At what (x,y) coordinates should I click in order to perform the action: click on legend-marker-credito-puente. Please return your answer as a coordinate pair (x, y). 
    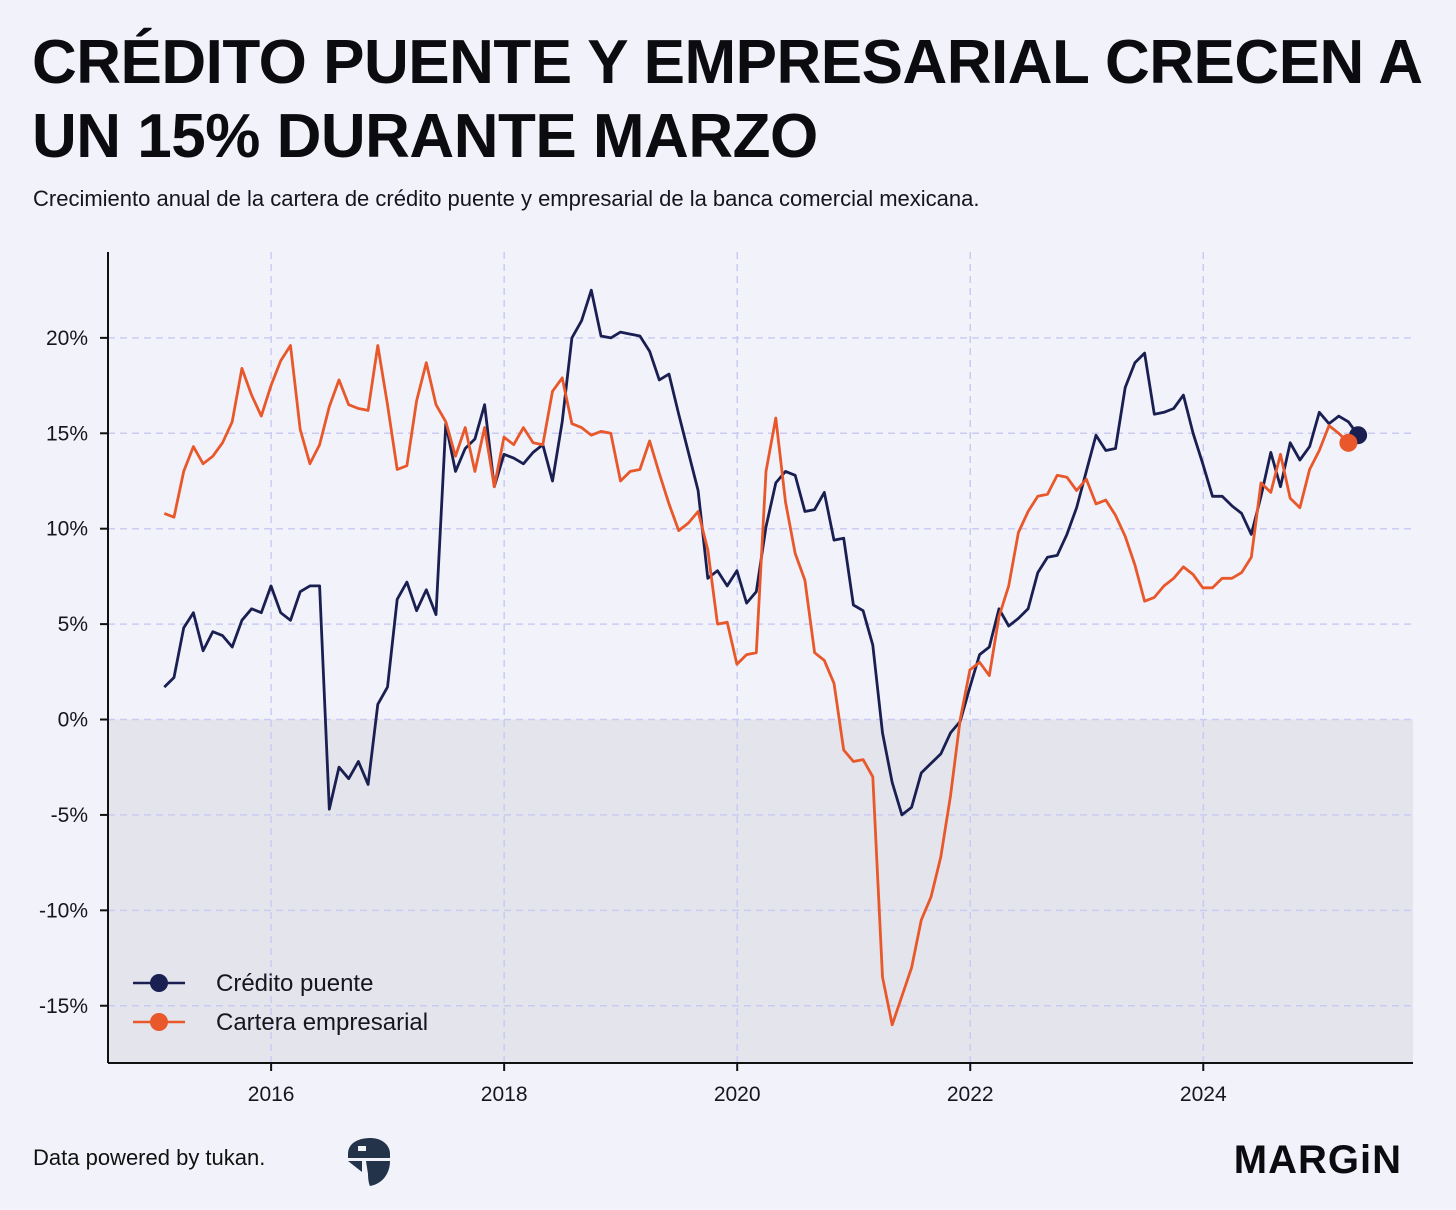
    Looking at the image, I should click on (159, 983).